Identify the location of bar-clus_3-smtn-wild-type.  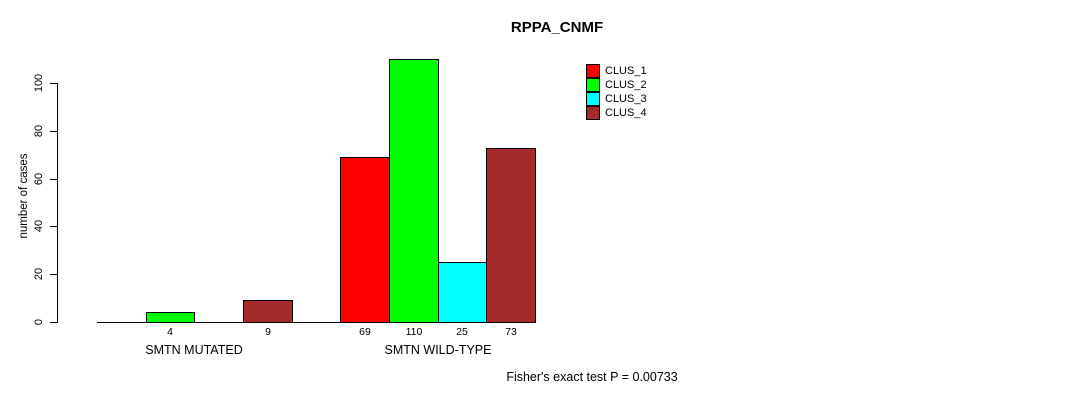
(462, 292).